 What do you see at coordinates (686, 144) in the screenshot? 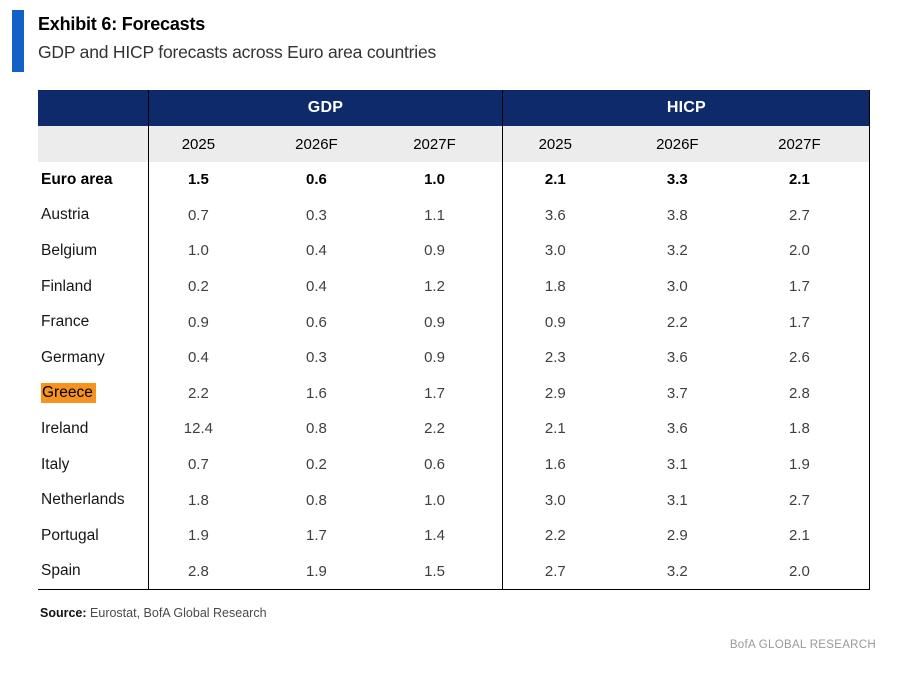
I see `year-header-hicp-2026f: 2026F` at bounding box center [686, 144].